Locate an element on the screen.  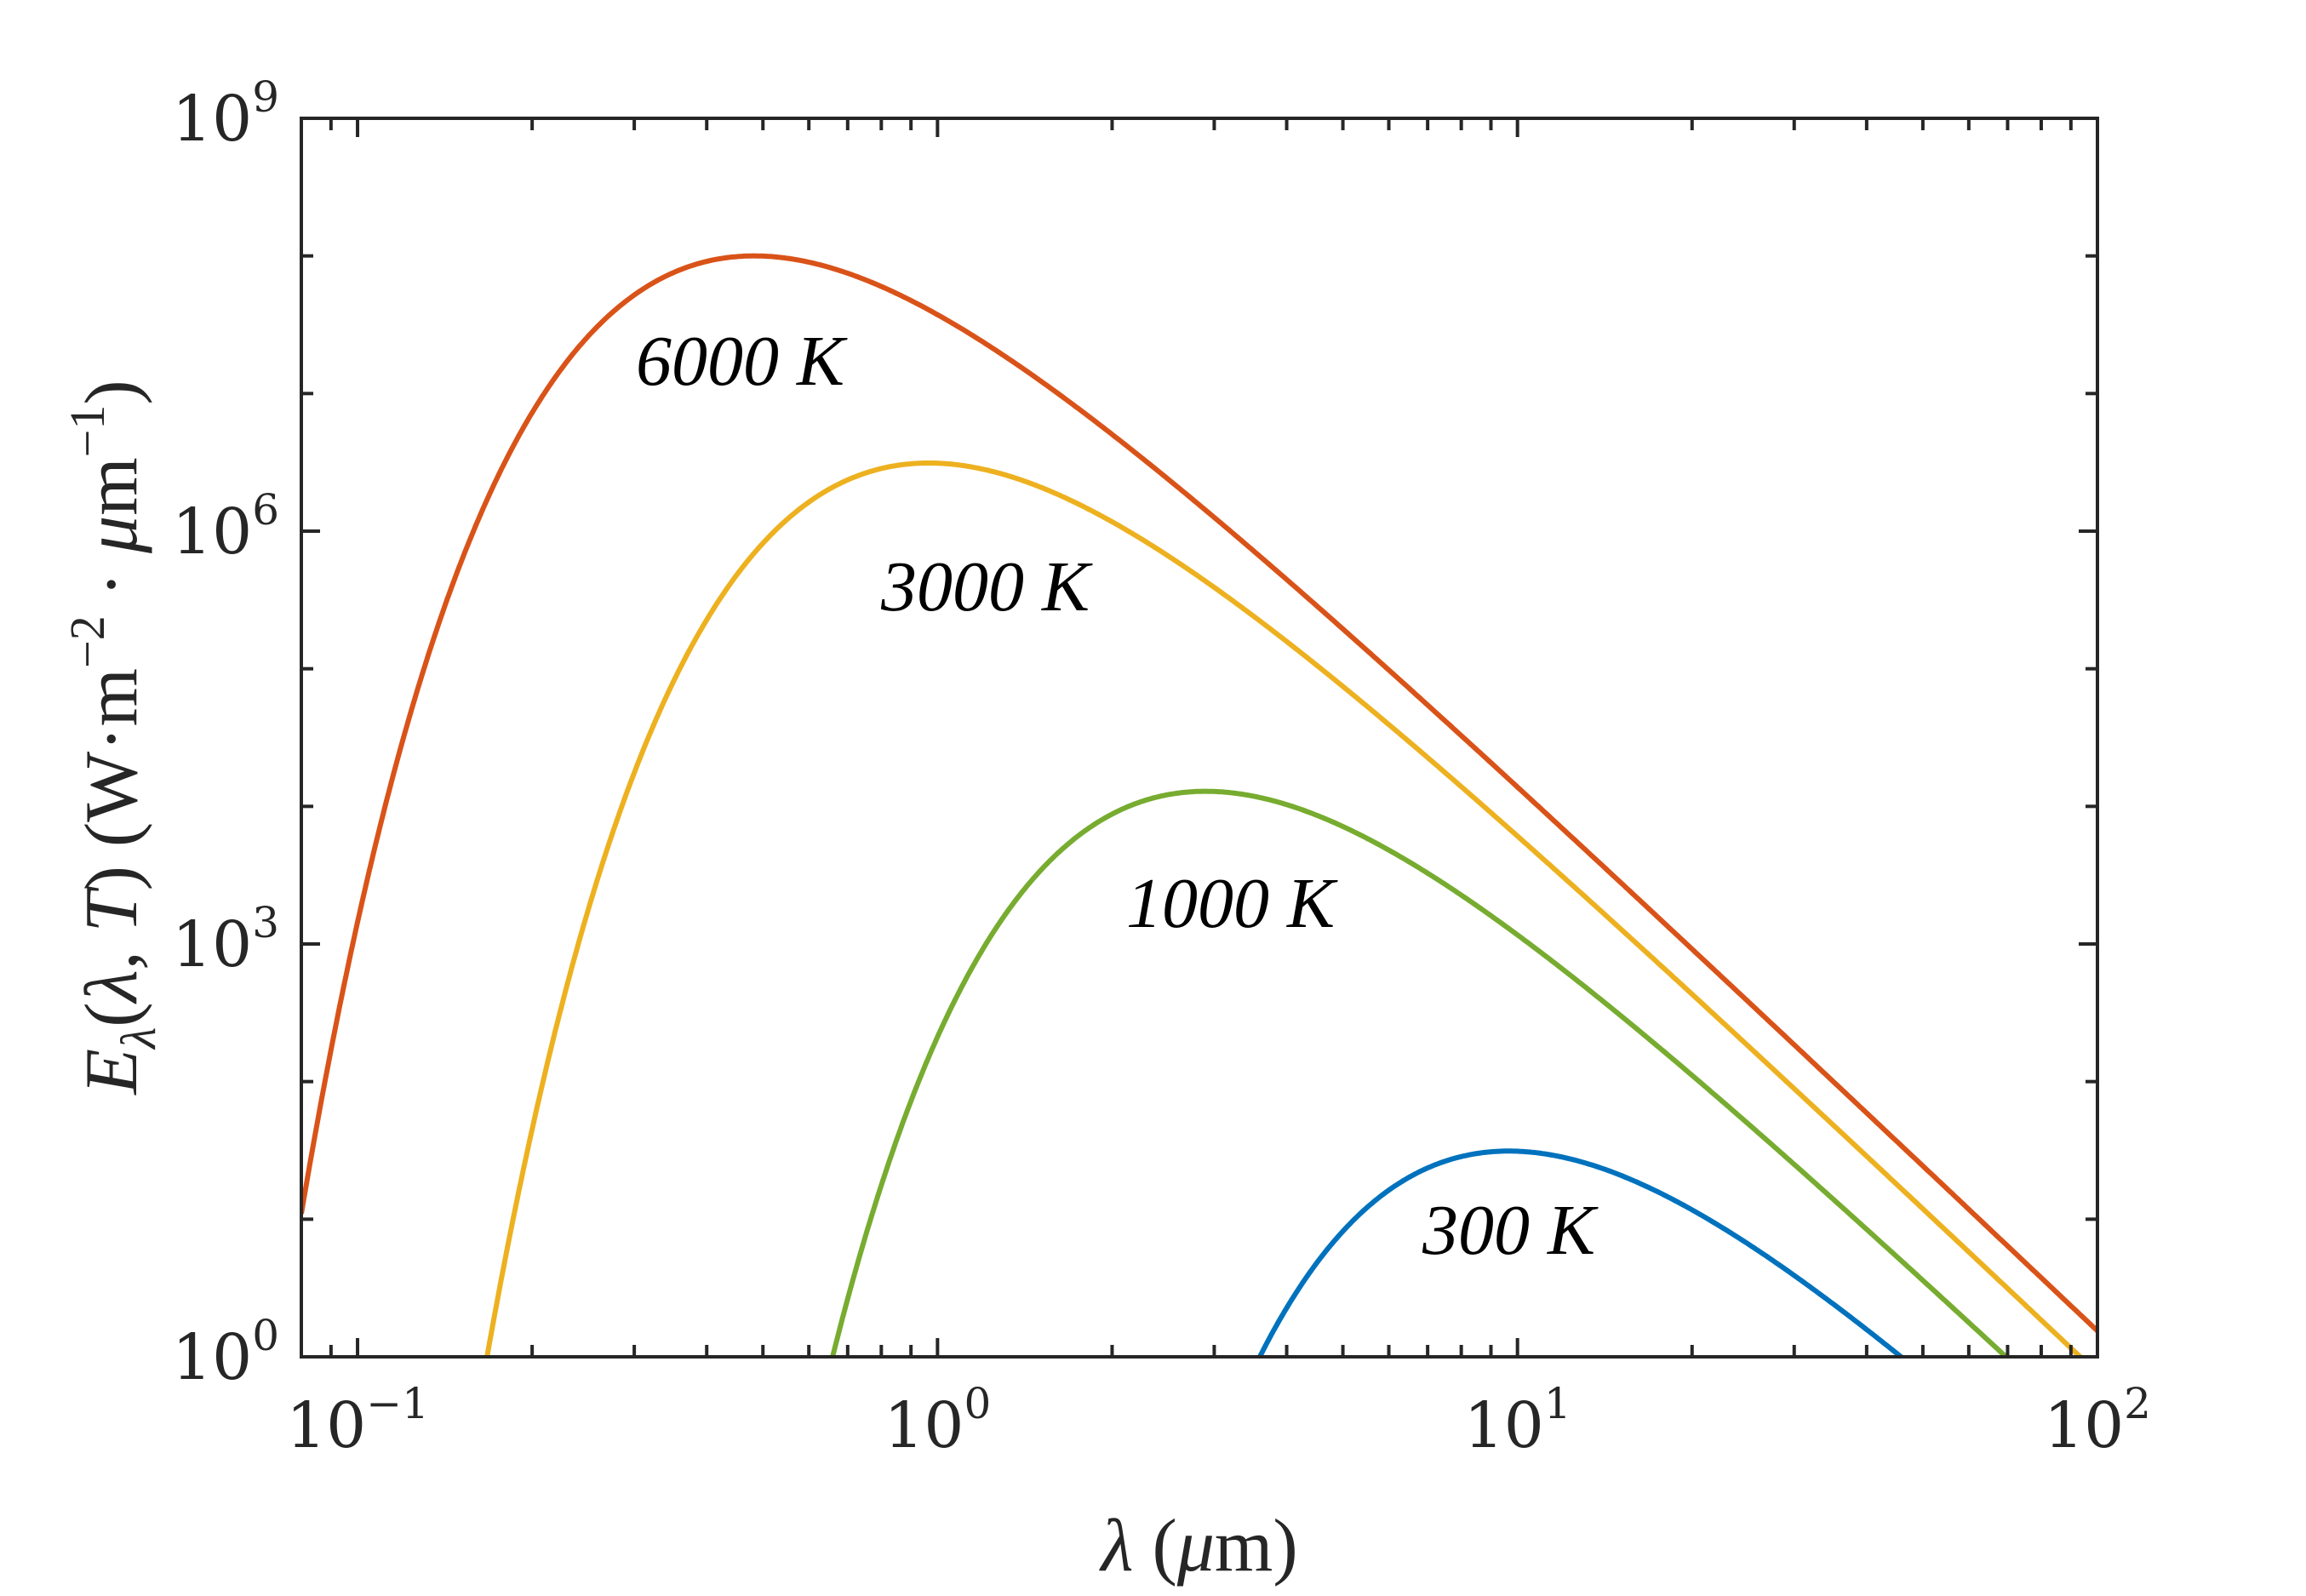
y-tick-label: 10⁶ is located at coordinates (225, 527).